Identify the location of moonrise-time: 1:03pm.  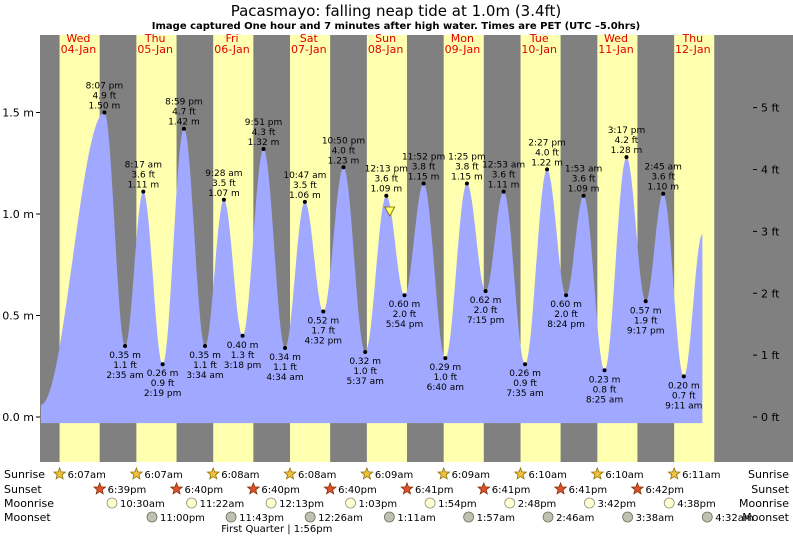
(378, 504).